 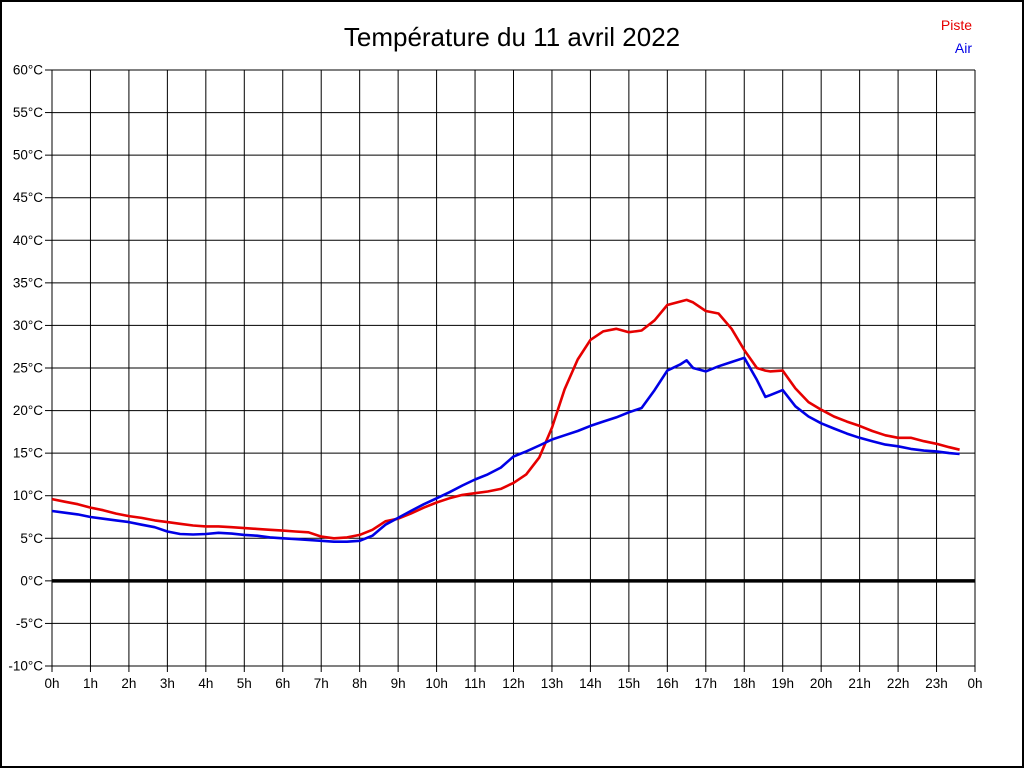 I want to click on x-tick-label: 5h, so click(x=244, y=683).